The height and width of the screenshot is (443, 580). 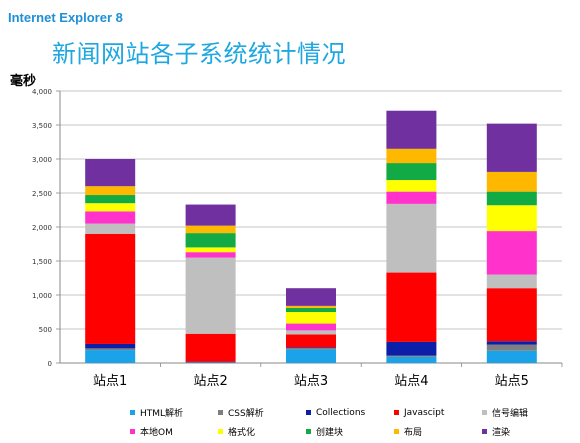 What do you see at coordinates (199, 54) in the screenshot?
I see `chart-title: 新闻网站各子系统统计情况` at bounding box center [199, 54].